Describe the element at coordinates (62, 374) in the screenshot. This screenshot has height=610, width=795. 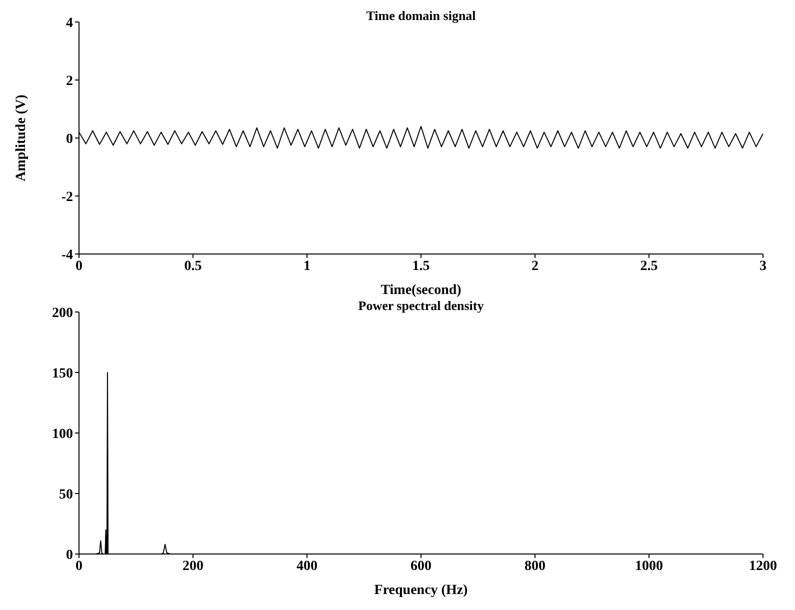
I see `y-tick-label: 150` at that location.